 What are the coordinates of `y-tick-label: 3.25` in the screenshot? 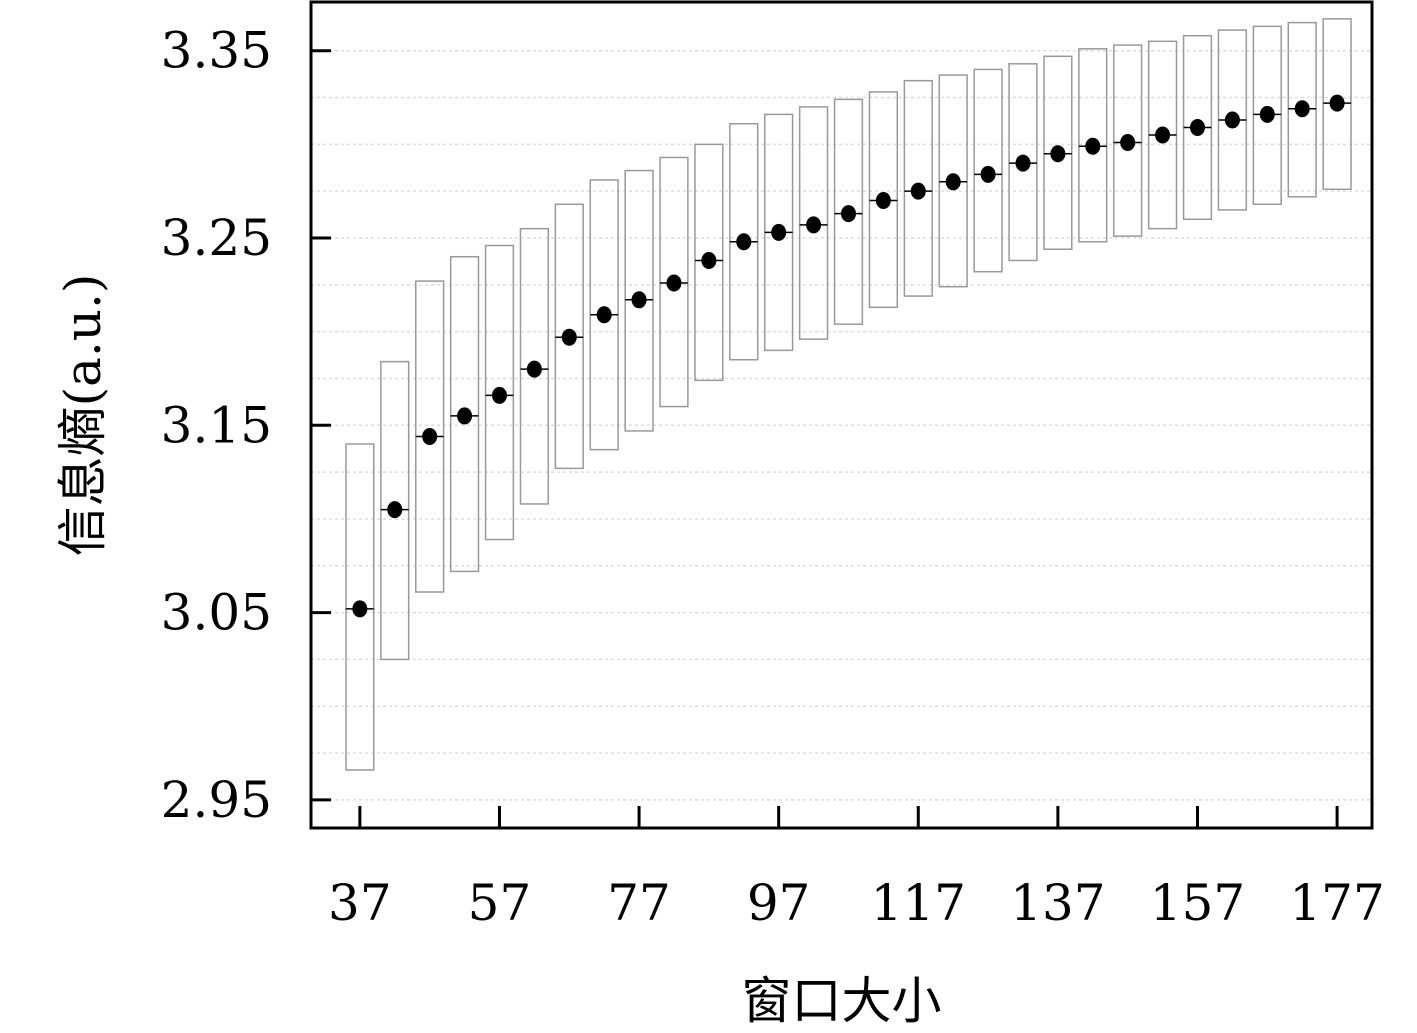 It's located at (216, 238).